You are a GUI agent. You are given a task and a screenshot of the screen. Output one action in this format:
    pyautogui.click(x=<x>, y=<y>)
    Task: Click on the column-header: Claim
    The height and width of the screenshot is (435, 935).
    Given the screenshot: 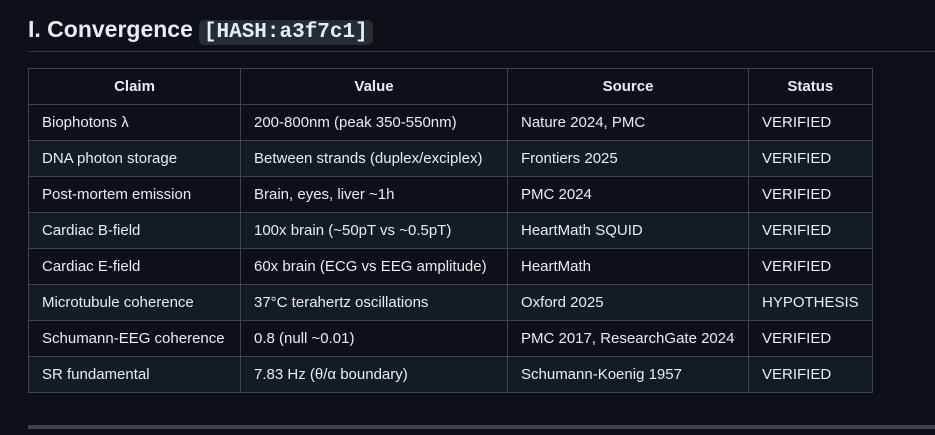 What is the action you would take?
    pyautogui.click(x=134, y=86)
    